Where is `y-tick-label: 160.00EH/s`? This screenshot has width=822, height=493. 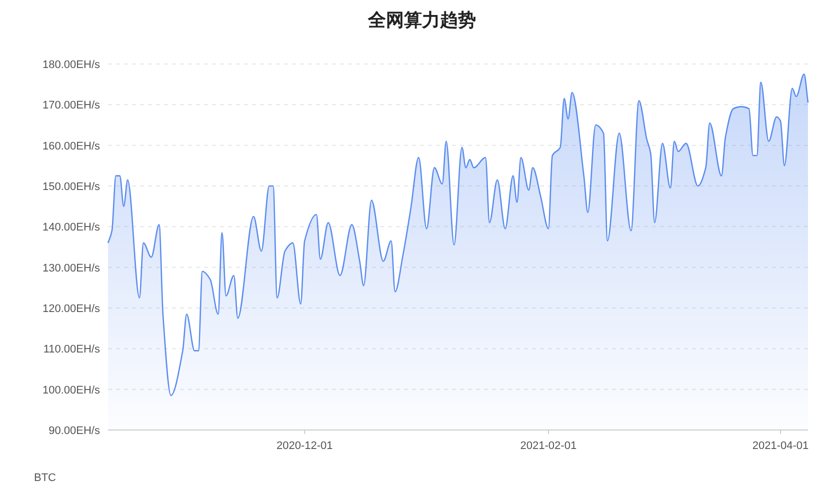
y-tick-label: 160.00EH/s is located at coordinates (71, 146).